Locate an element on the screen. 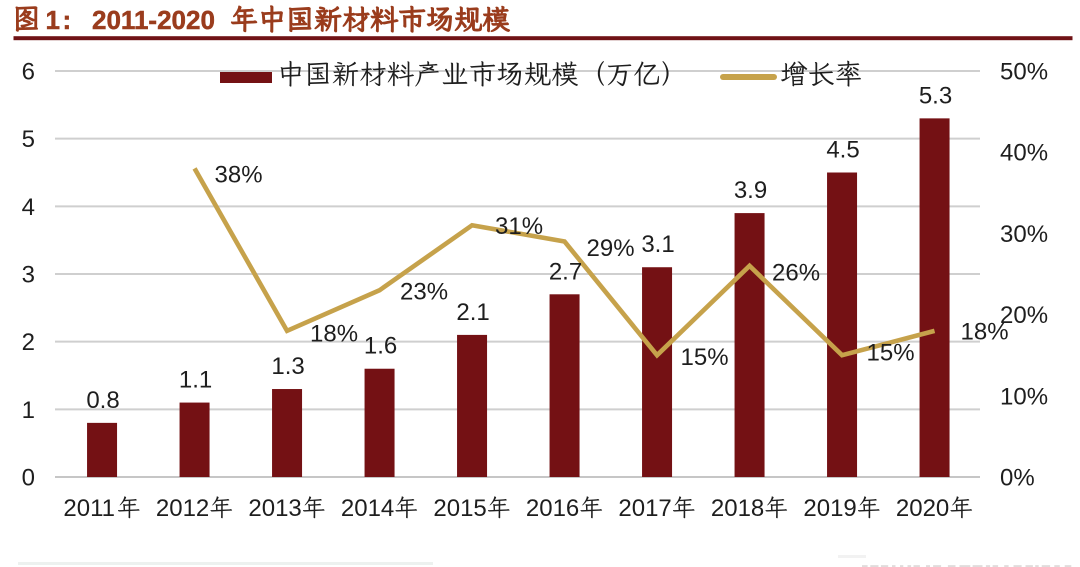 Image resolution: width=1080 pixels, height=567 pixels. svg-text: 2.1 is located at coordinates (472, 312).